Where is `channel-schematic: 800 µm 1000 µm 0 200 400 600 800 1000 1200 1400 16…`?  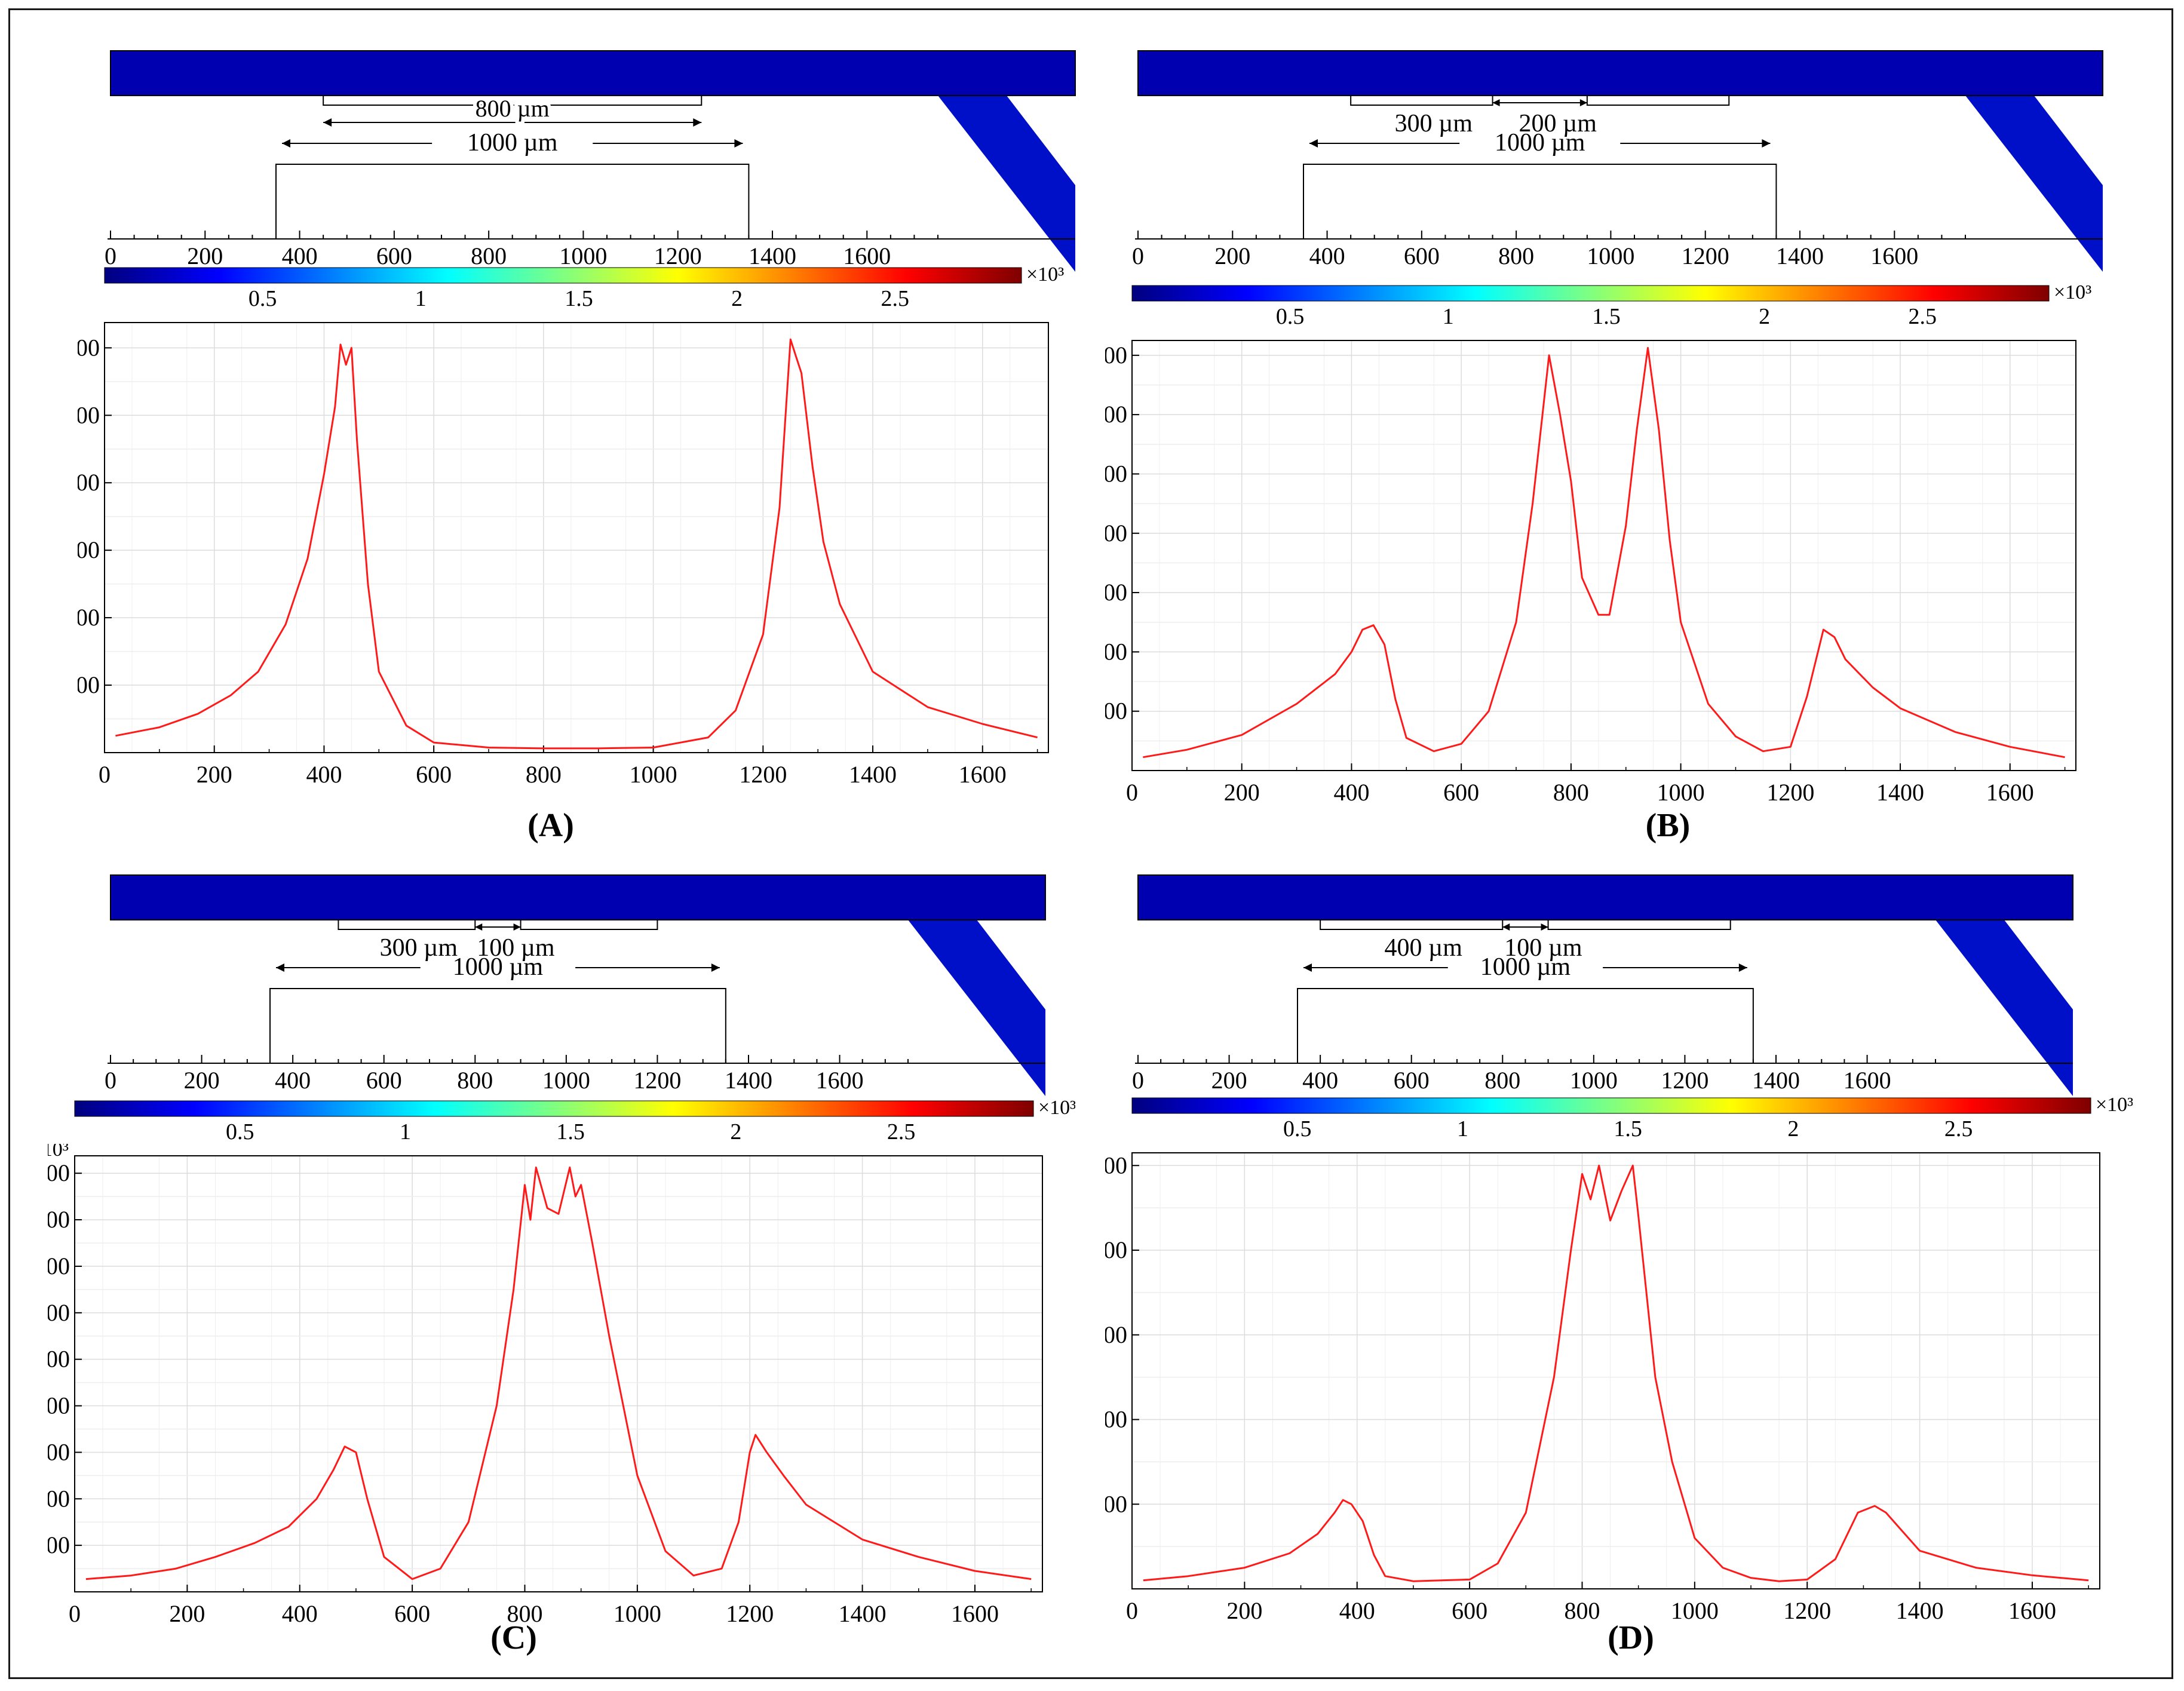 channel-schematic: 800 µm 1000 µm 0 200 400 600 800 1000 1200 1400 16… is located at coordinates (590, 161).